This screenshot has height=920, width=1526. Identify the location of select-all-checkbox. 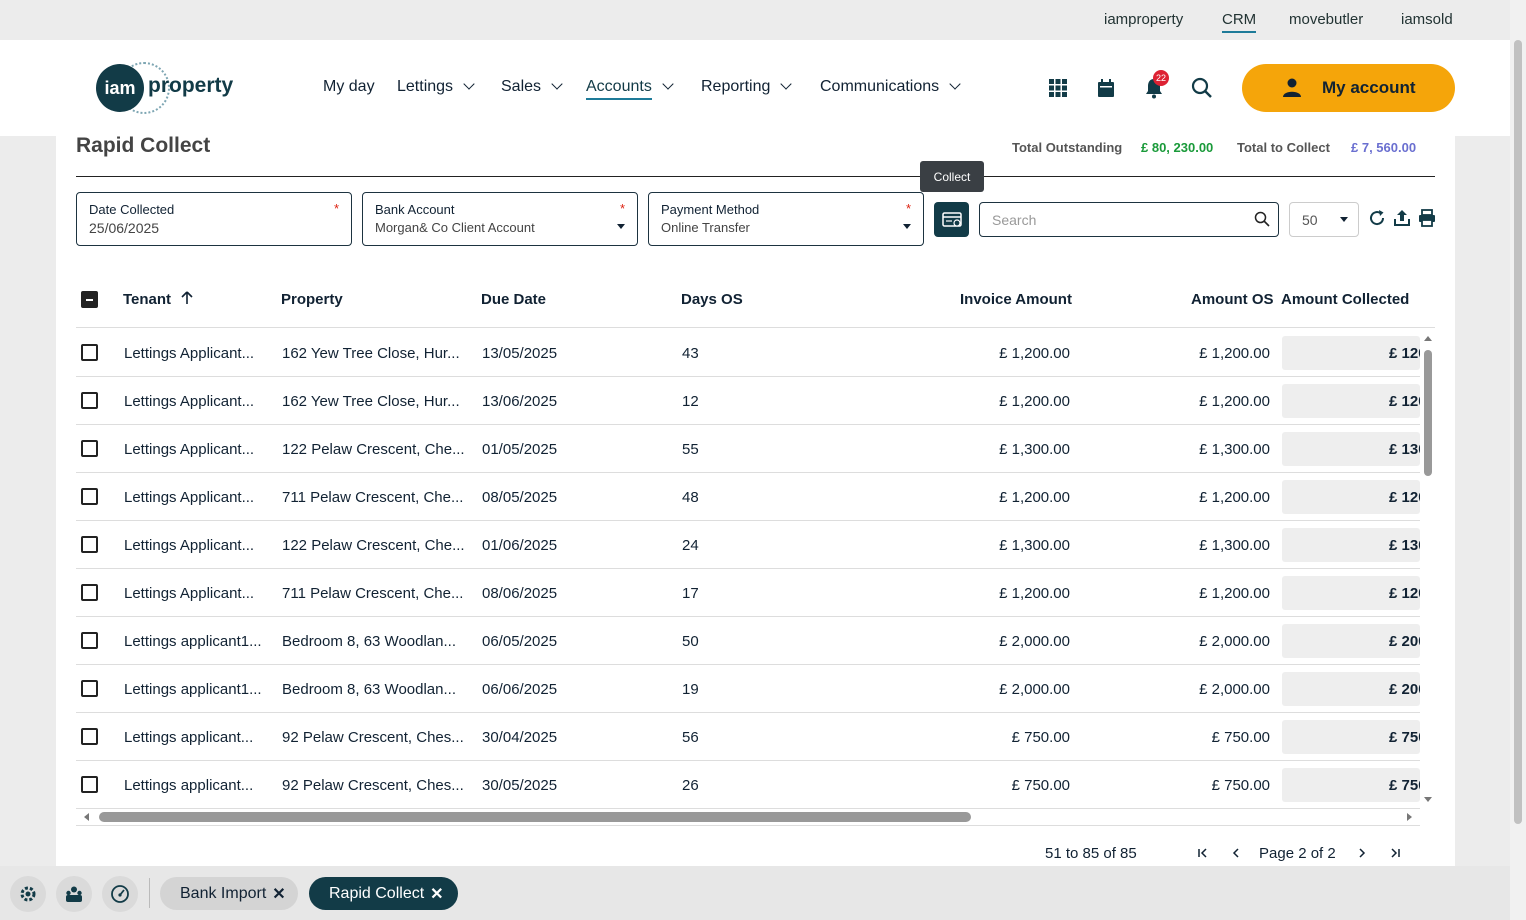
(89, 299).